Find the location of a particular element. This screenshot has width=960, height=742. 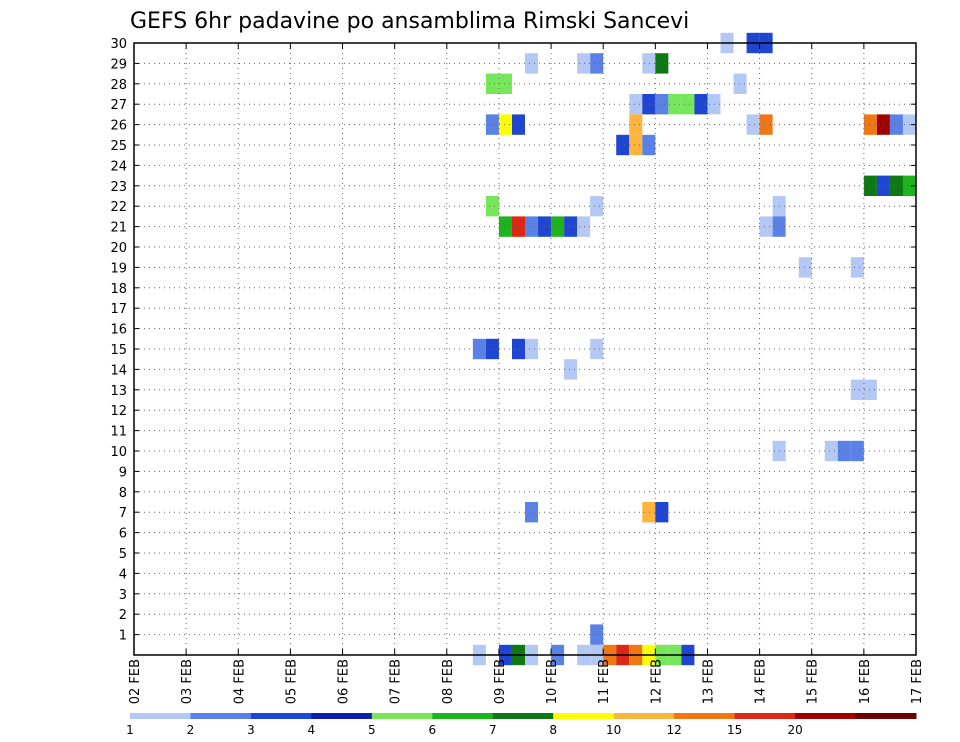

y-tick-label: 10 is located at coordinates (118, 452).